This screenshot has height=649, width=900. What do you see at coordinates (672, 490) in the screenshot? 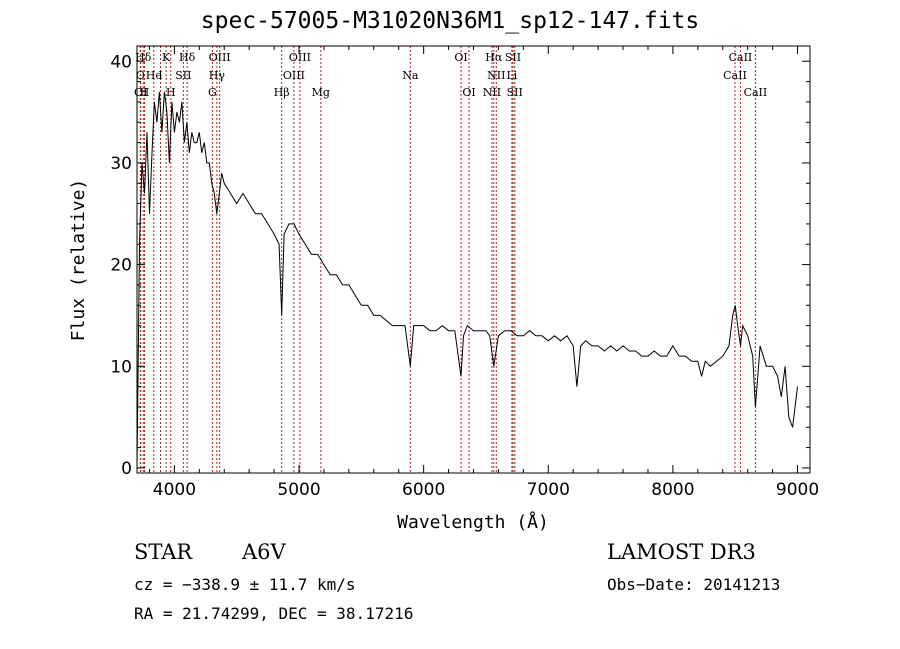
I see `x-tick-label-4: 8000` at bounding box center [672, 490].